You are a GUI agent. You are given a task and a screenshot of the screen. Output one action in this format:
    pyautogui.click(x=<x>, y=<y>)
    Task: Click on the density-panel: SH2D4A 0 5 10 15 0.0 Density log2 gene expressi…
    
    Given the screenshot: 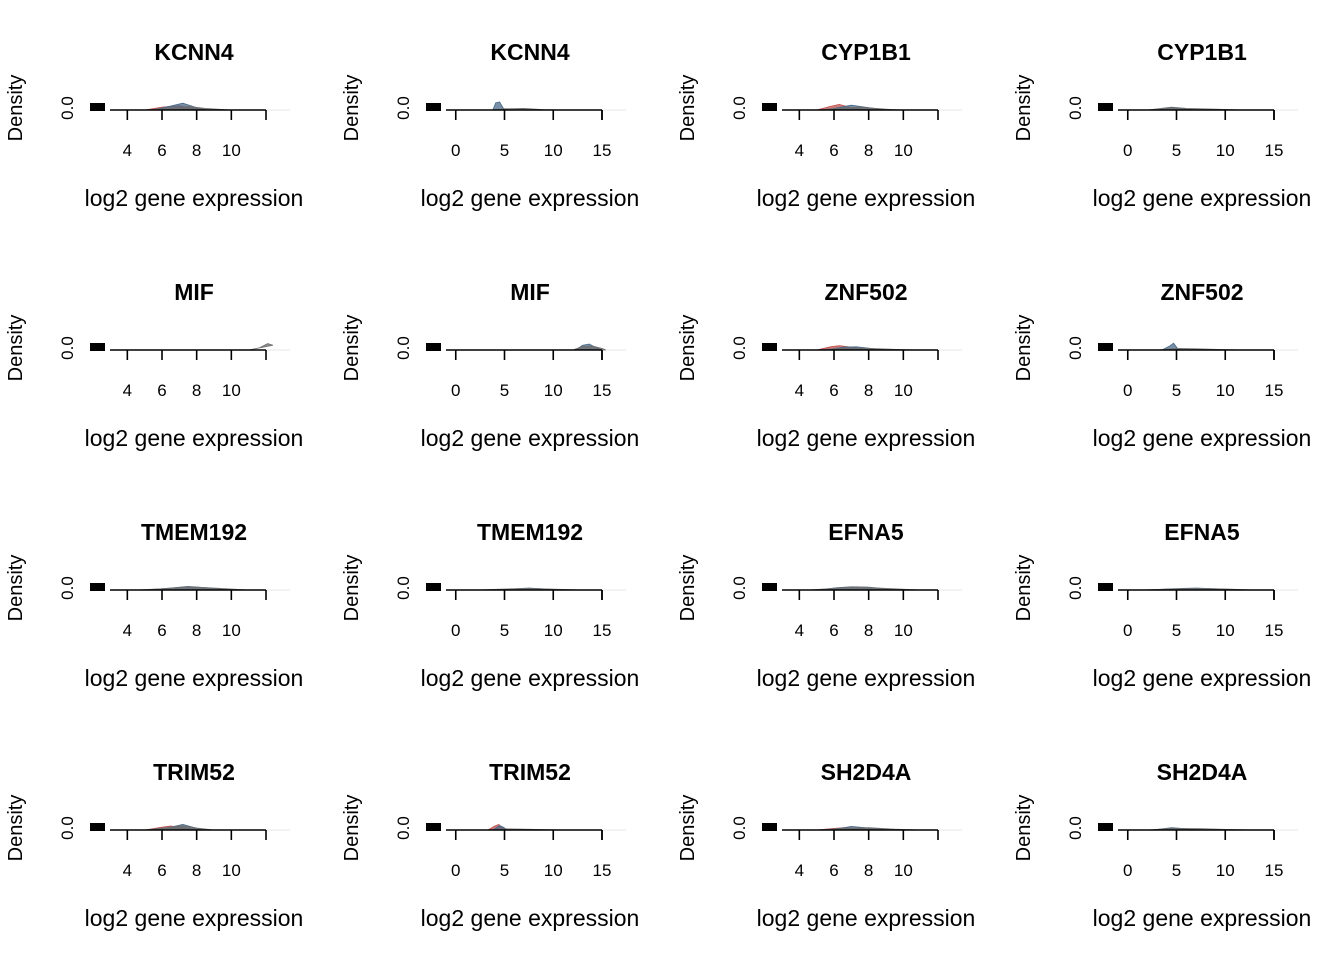 What is the action you would take?
    pyautogui.click(x=1162, y=845)
    